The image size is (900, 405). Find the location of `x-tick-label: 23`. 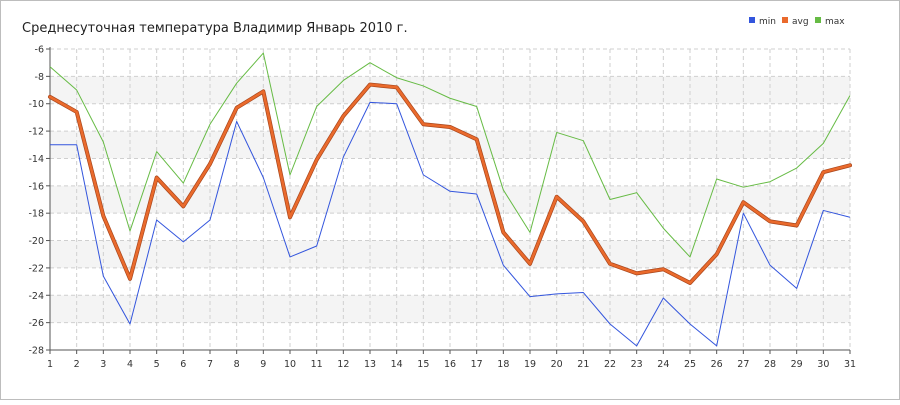

x-tick-label: 23 is located at coordinates (637, 364).